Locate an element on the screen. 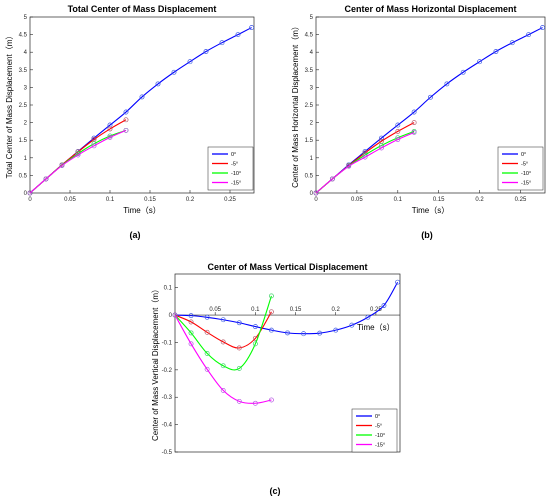 This screenshot has width=550, height=501. y-tick-label: 5 is located at coordinates (312, 18).